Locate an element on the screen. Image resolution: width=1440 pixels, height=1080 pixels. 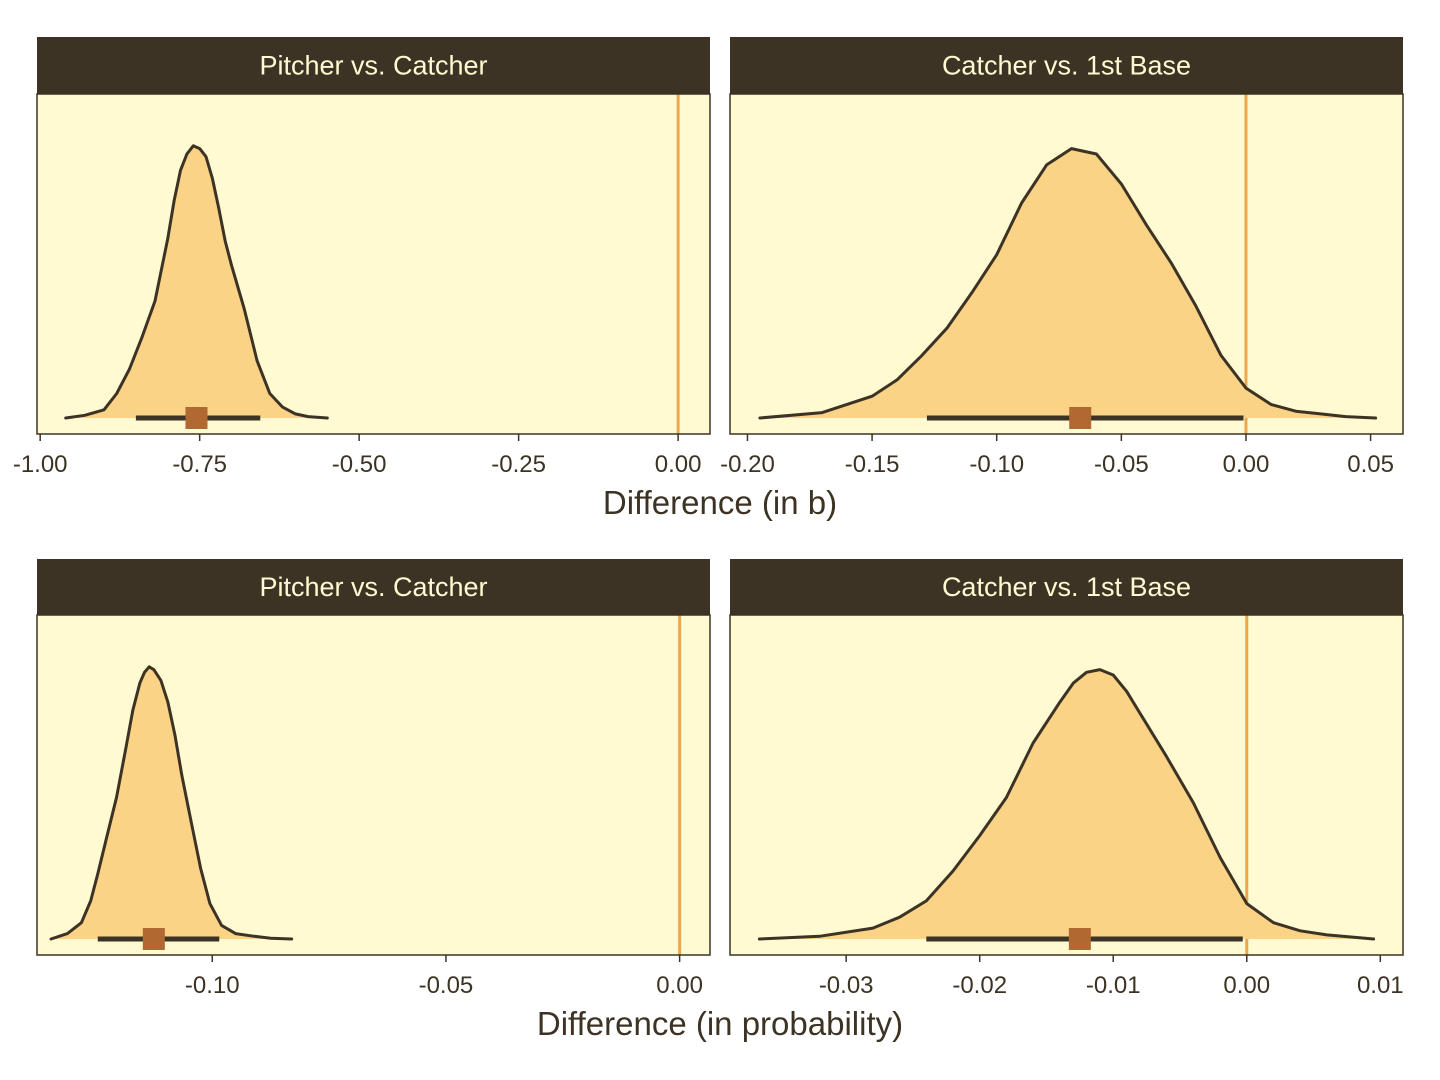
x-tick-label: -0.15 is located at coordinates (872, 464).